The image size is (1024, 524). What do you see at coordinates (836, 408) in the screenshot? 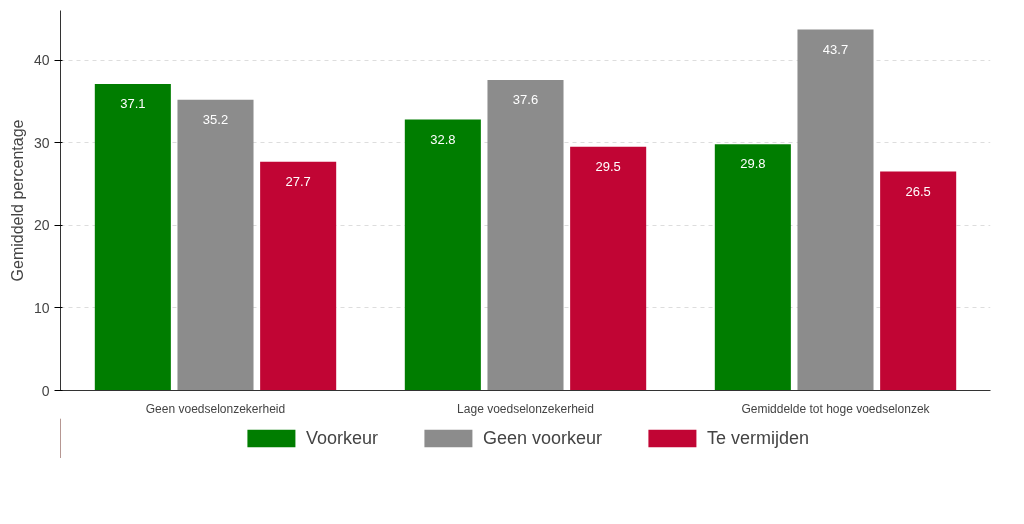
I see `x-tick-label: Gemiddelde tot hoge voedselonzek` at bounding box center [836, 408].